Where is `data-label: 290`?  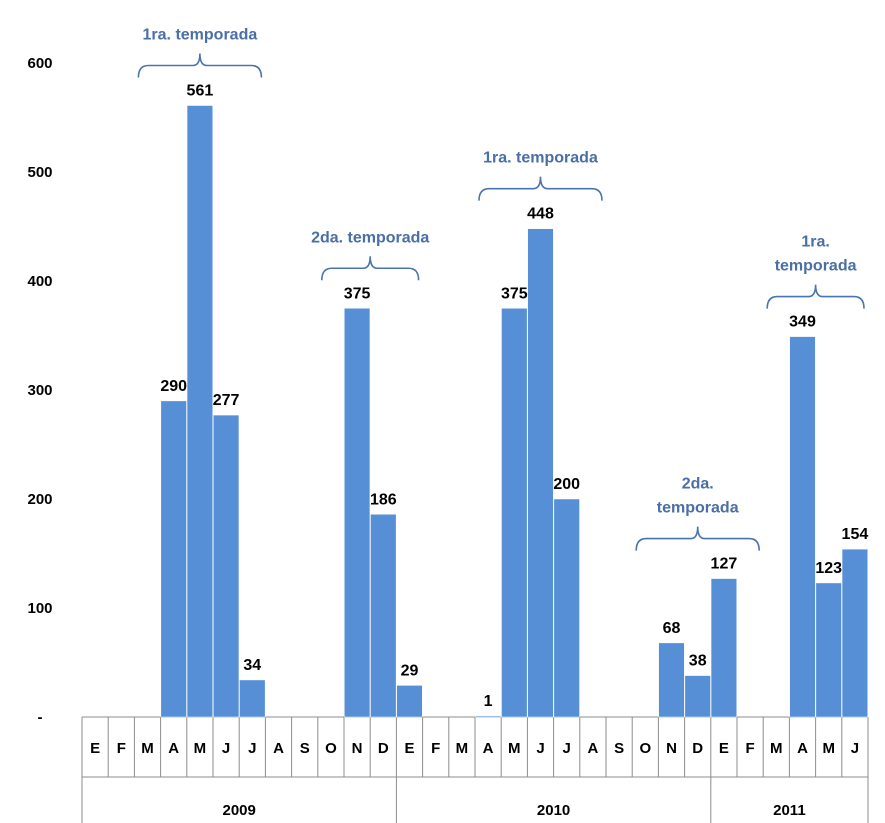
data-label: 290 is located at coordinates (173, 386).